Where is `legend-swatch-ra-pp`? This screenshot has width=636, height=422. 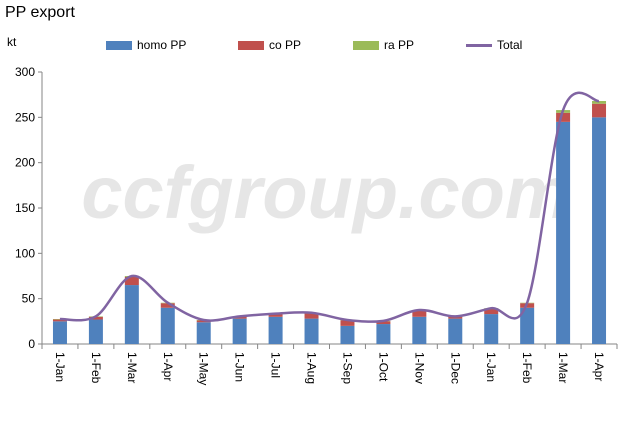 legend-swatch-ra-pp is located at coordinates (366, 45).